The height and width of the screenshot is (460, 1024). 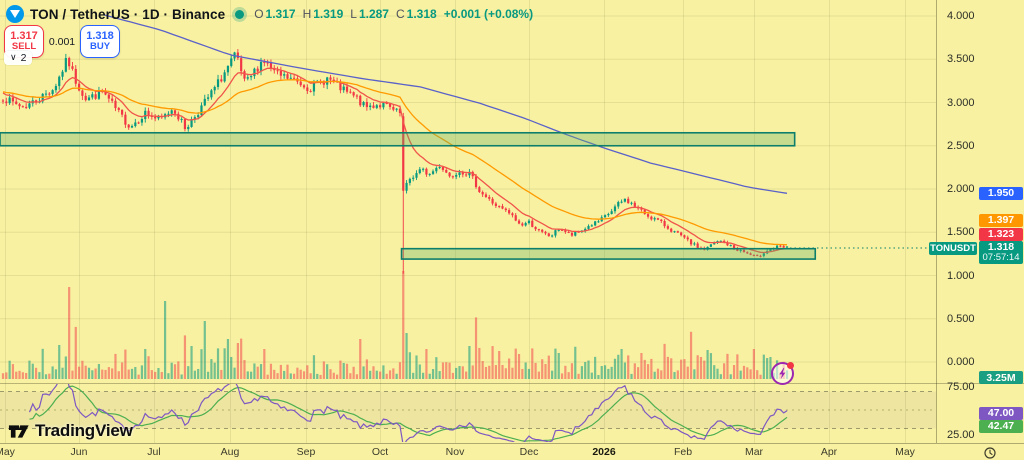 I want to click on price-tick: 0.500, so click(x=961, y=318).